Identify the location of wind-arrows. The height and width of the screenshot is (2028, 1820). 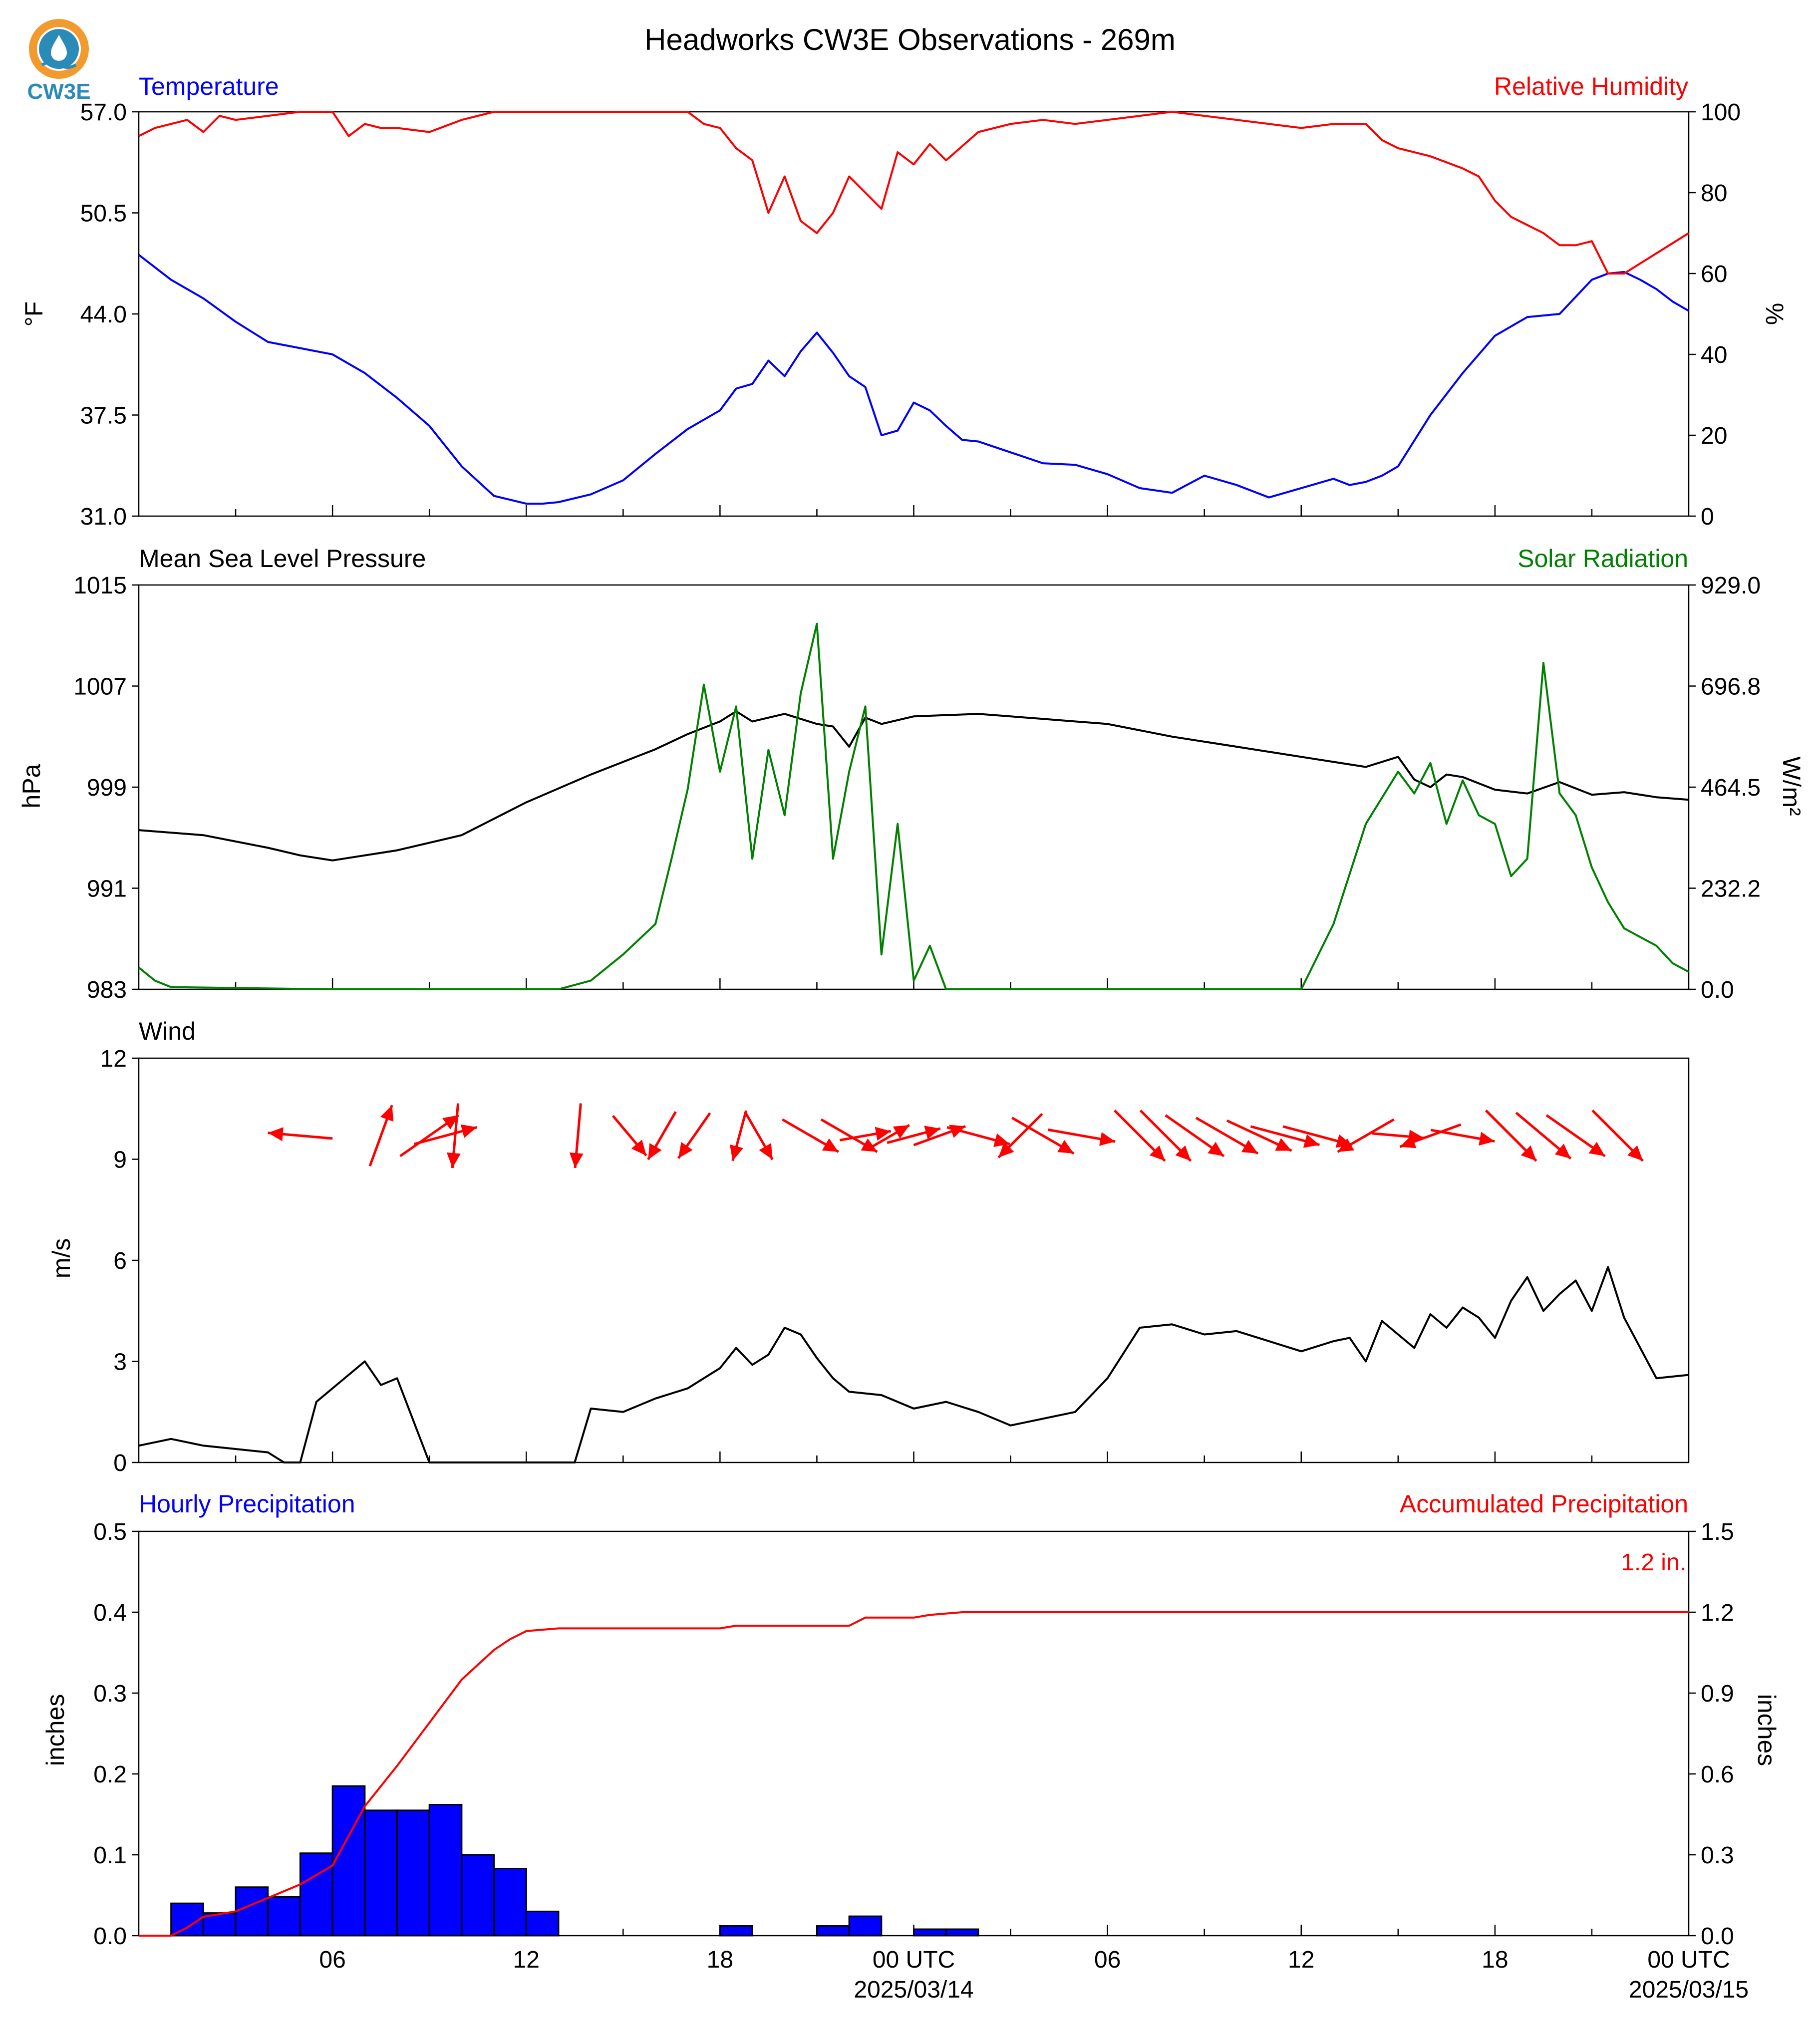
(956, 1135).